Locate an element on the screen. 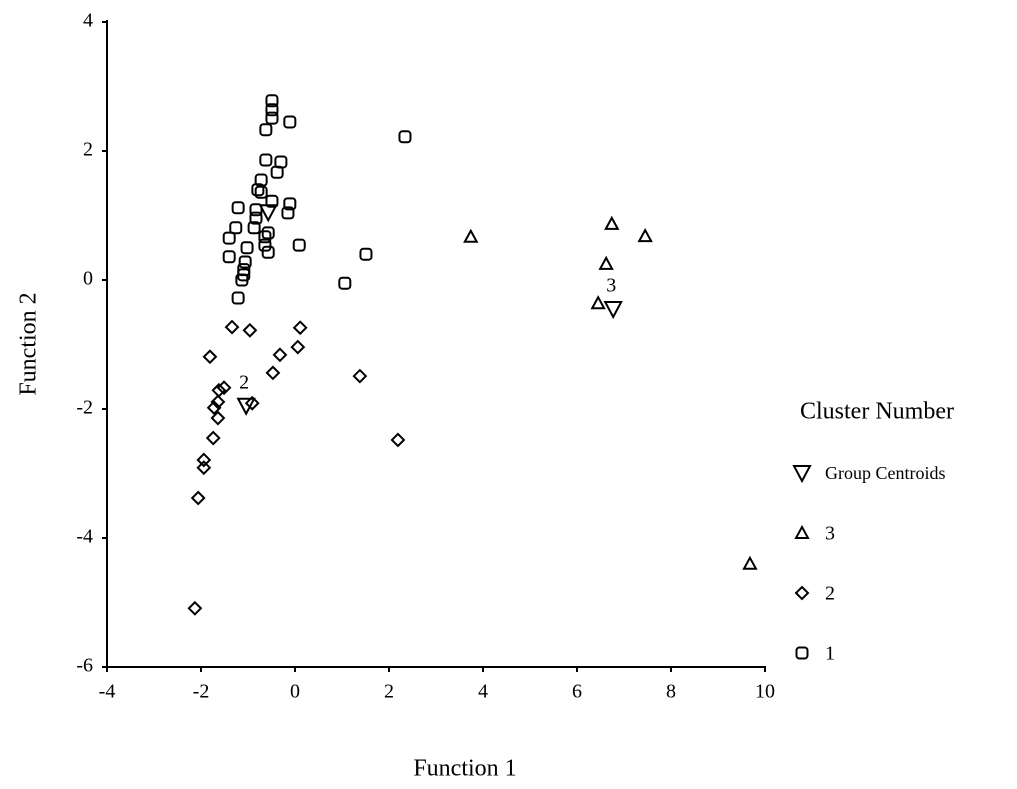  y-tick-label: -4 is located at coordinates (84, 537).